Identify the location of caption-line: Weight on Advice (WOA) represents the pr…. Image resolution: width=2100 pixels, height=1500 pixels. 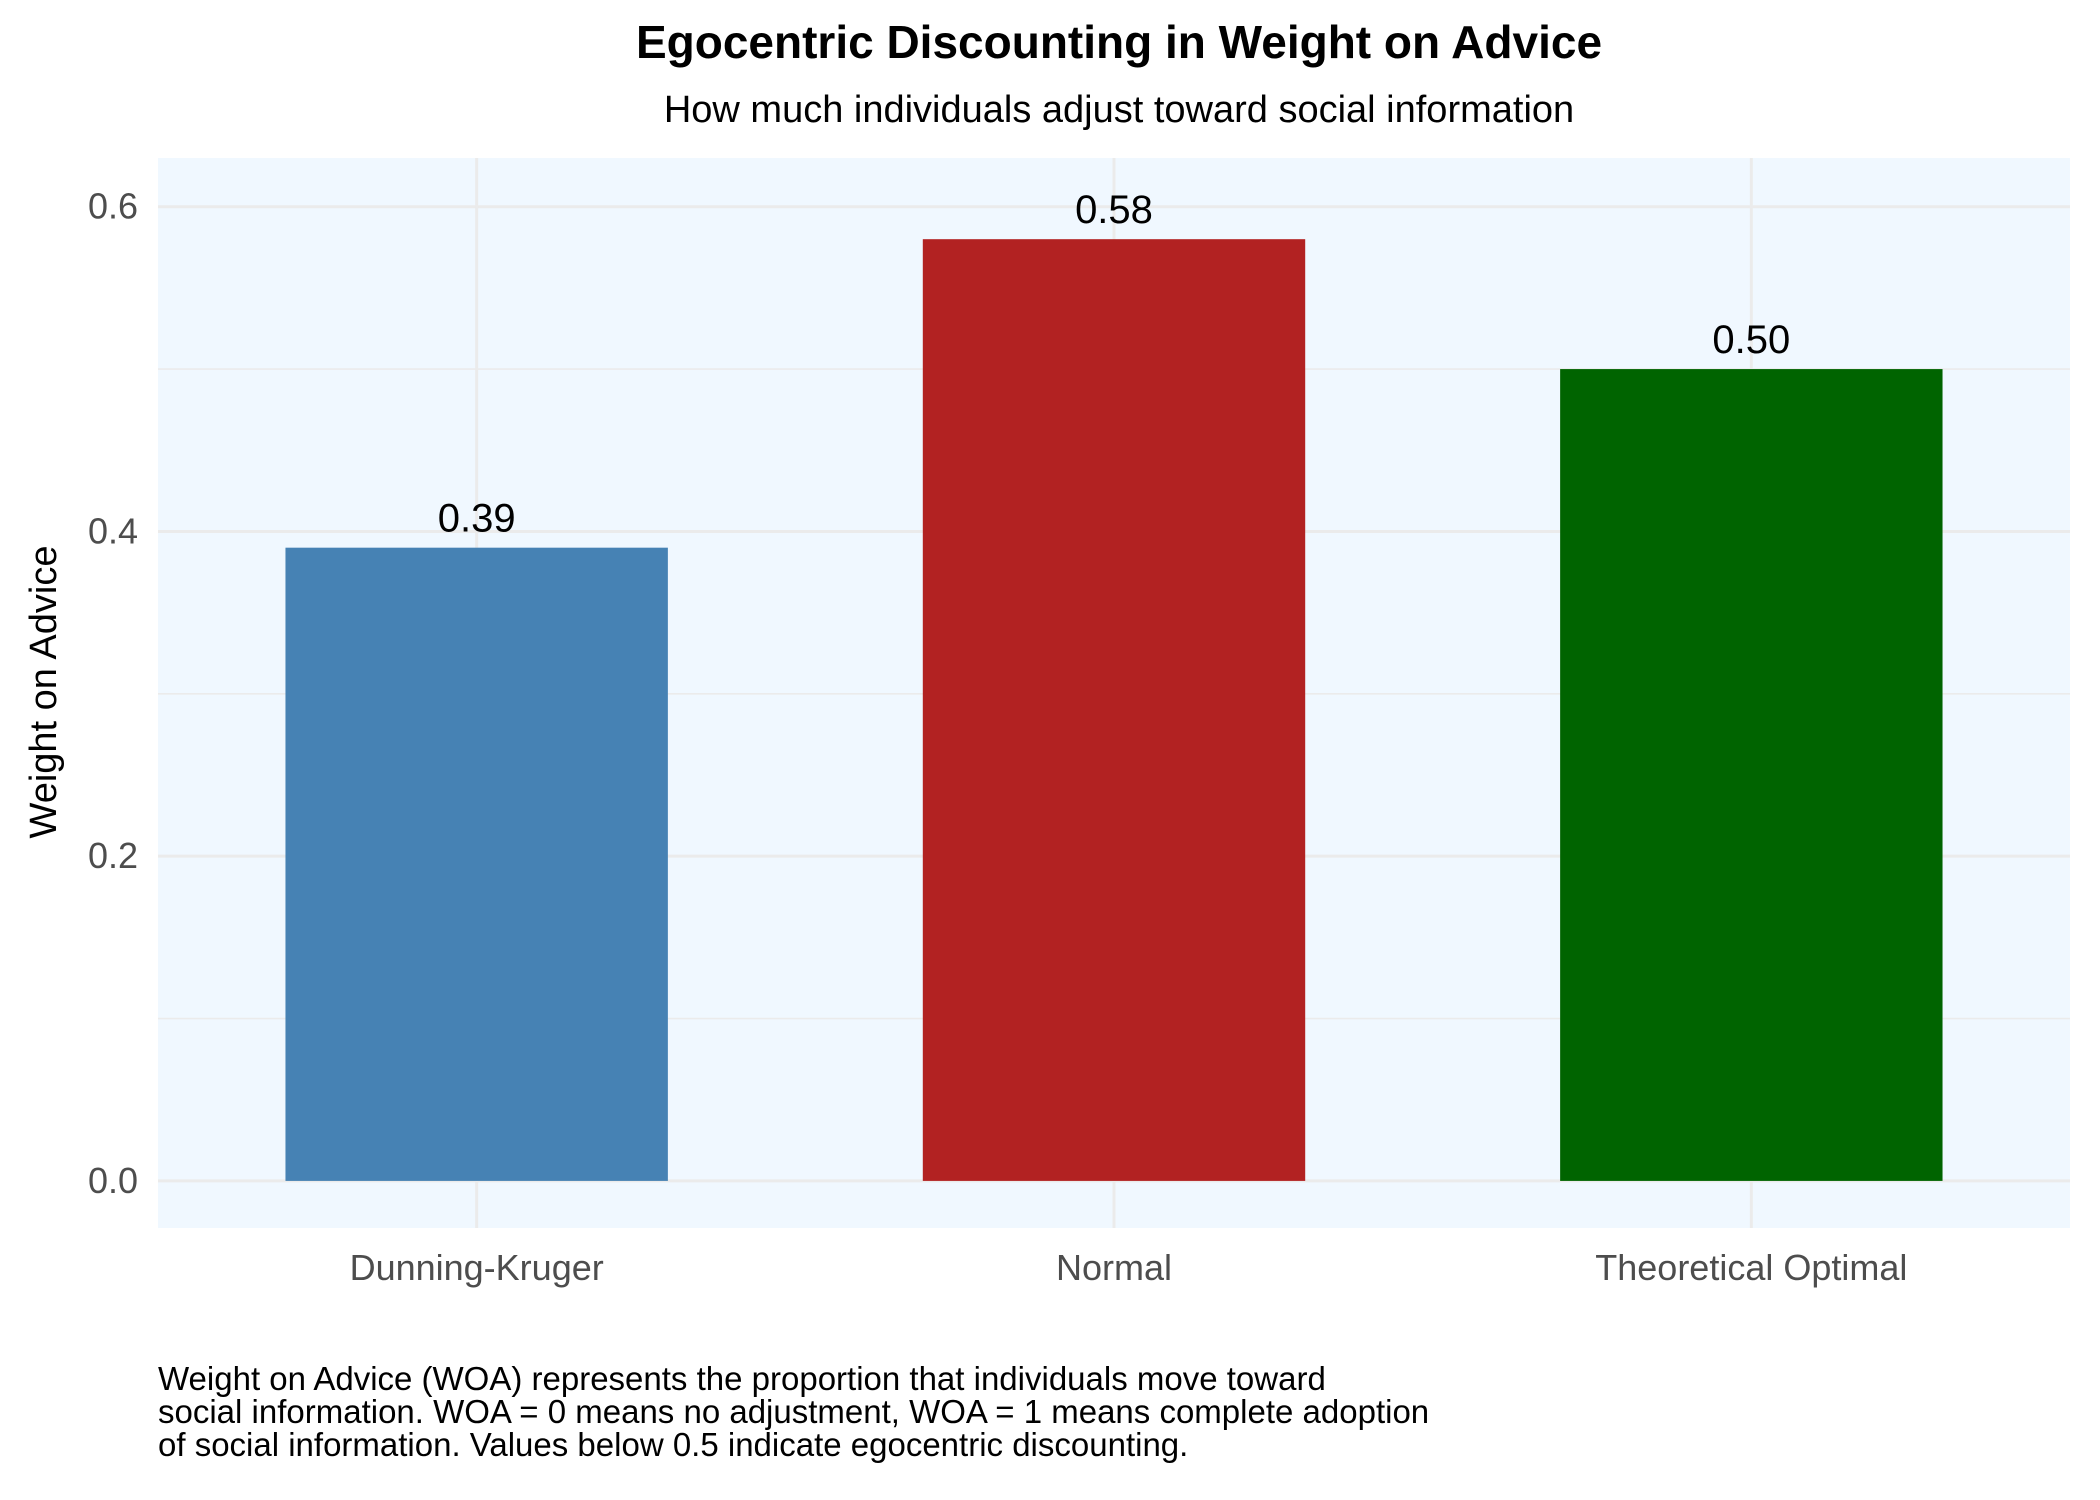
(742, 1378).